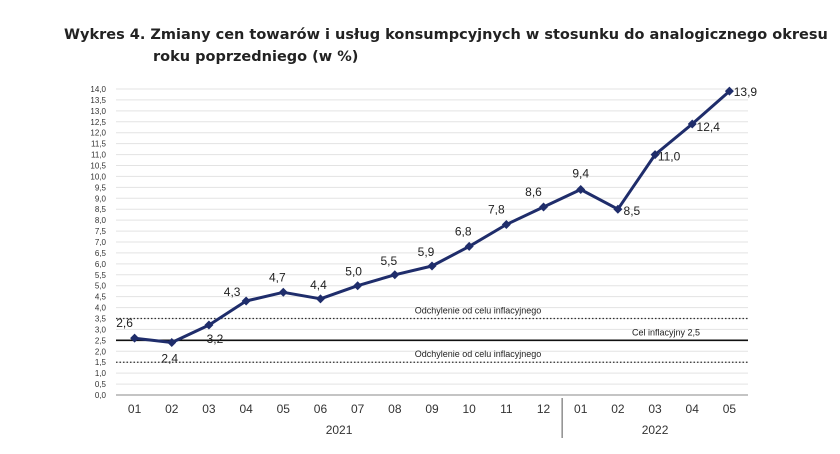 This screenshot has height=454, width=840. Describe the element at coordinates (232, 292) in the screenshot. I see `data-label: 4,3` at that location.